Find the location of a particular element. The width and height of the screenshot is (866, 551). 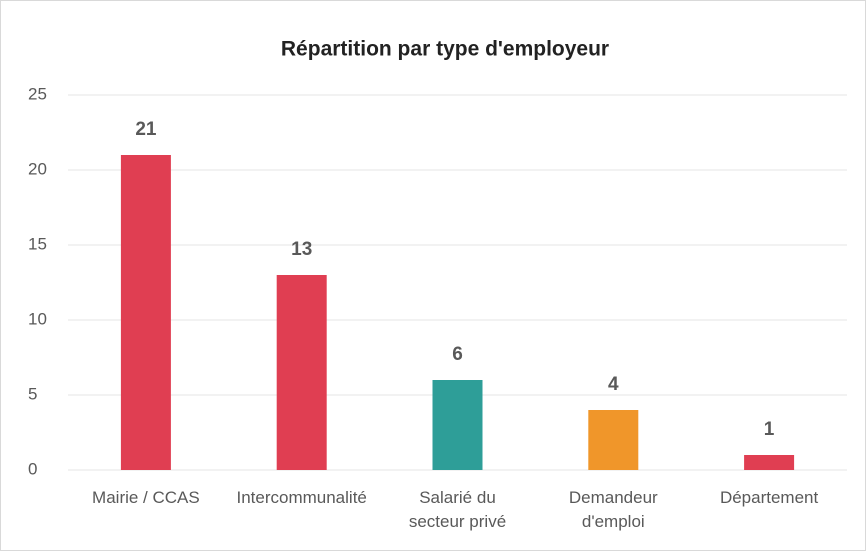

value-label: 13 is located at coordinates (301, 249).